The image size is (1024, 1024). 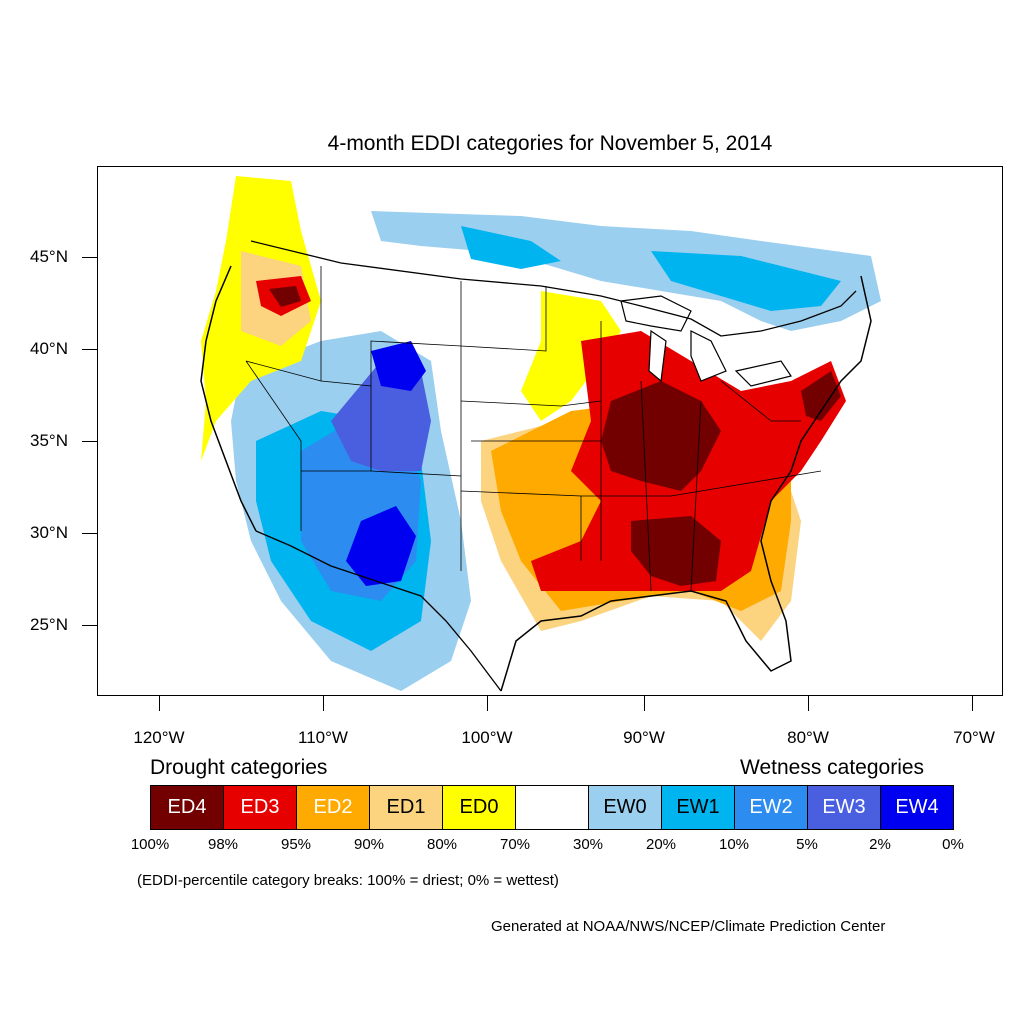 I want to click on us-canada-border, so click(x=553, y=288).